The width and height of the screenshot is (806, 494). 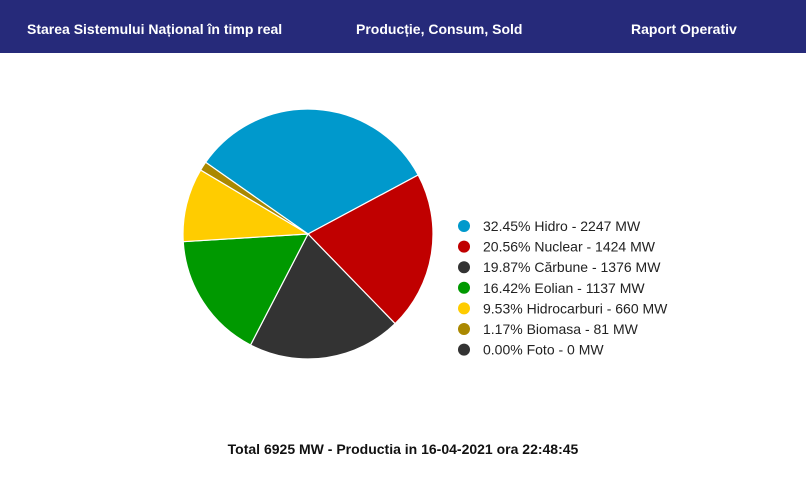 I want to click on pie-slice-nuclear, so click(x=370, y=249).